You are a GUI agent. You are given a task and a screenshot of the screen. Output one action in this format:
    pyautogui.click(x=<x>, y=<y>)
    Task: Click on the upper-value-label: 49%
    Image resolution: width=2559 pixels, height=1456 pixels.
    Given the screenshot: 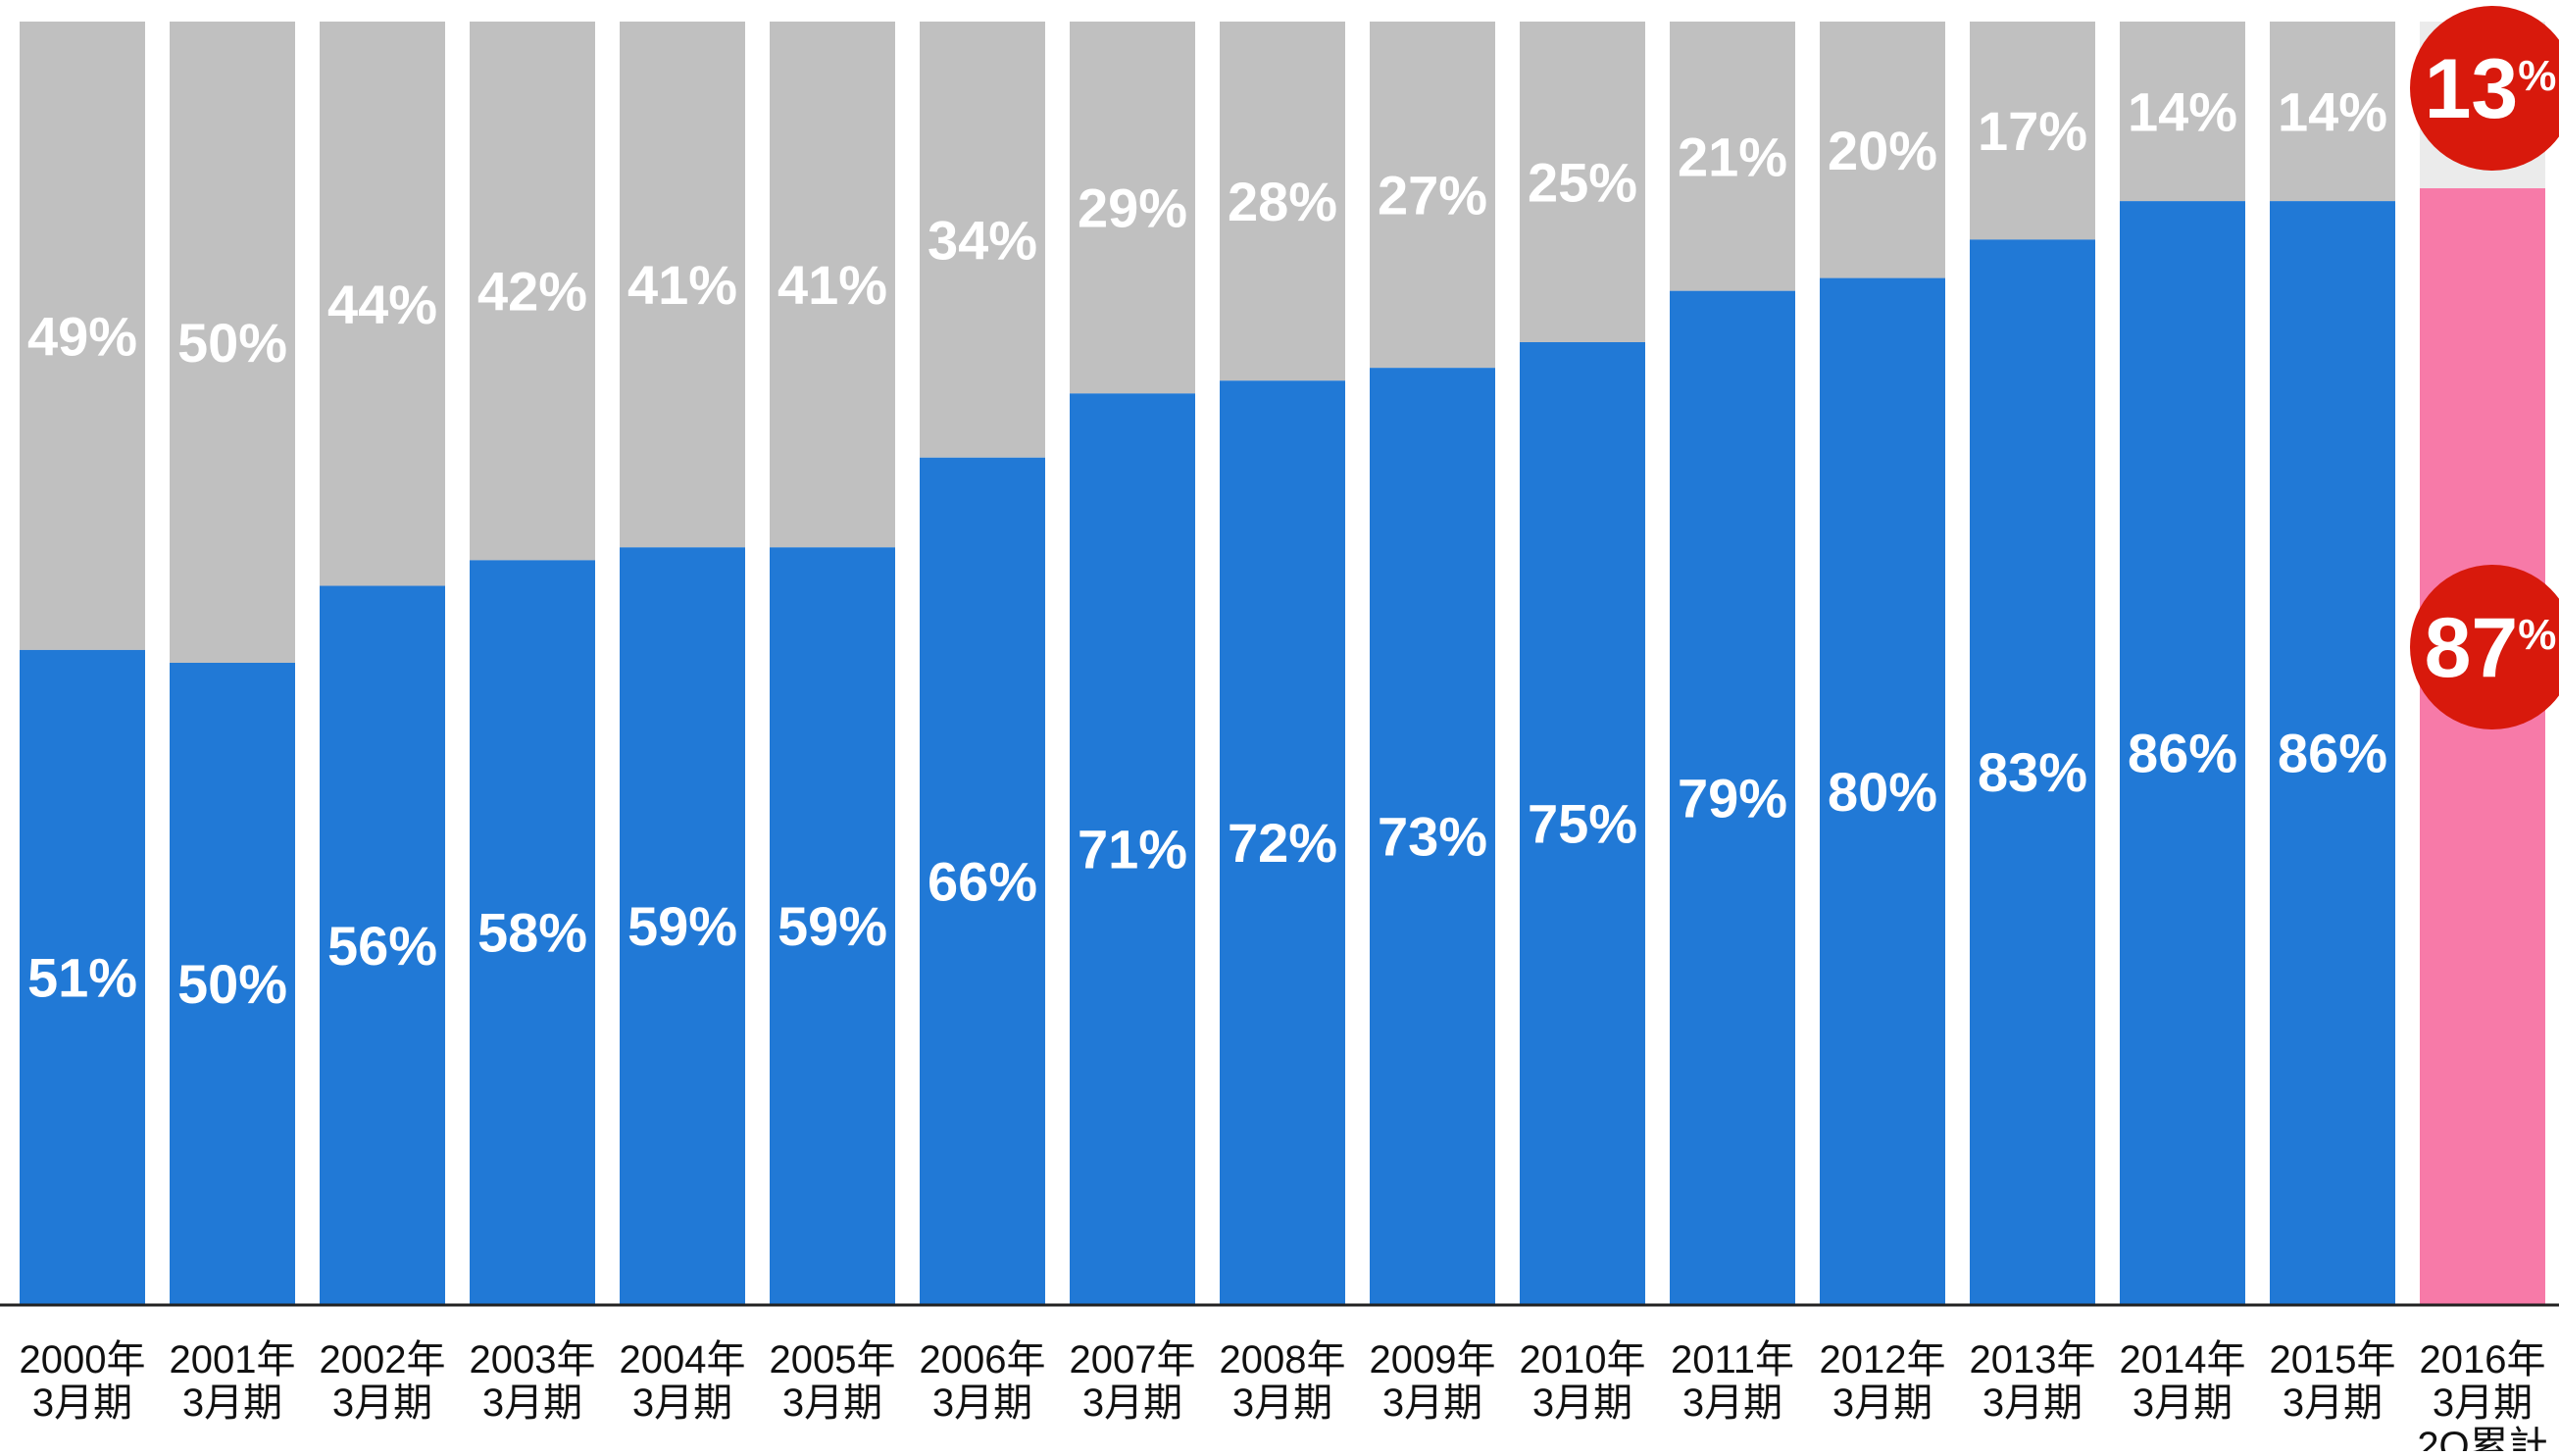 What is the action you would take?
    pyautogui.click(x=82, y=336)
    